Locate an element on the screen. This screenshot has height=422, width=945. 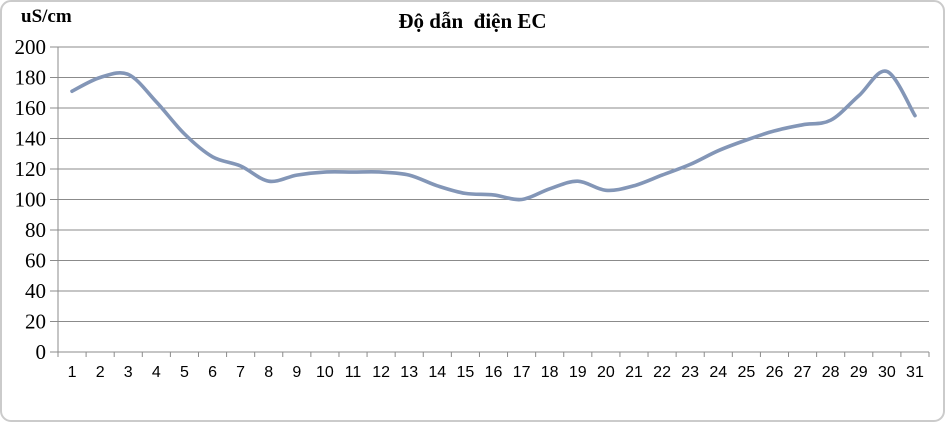
x-tick-label: 6 is located at coordinates (212, 372).